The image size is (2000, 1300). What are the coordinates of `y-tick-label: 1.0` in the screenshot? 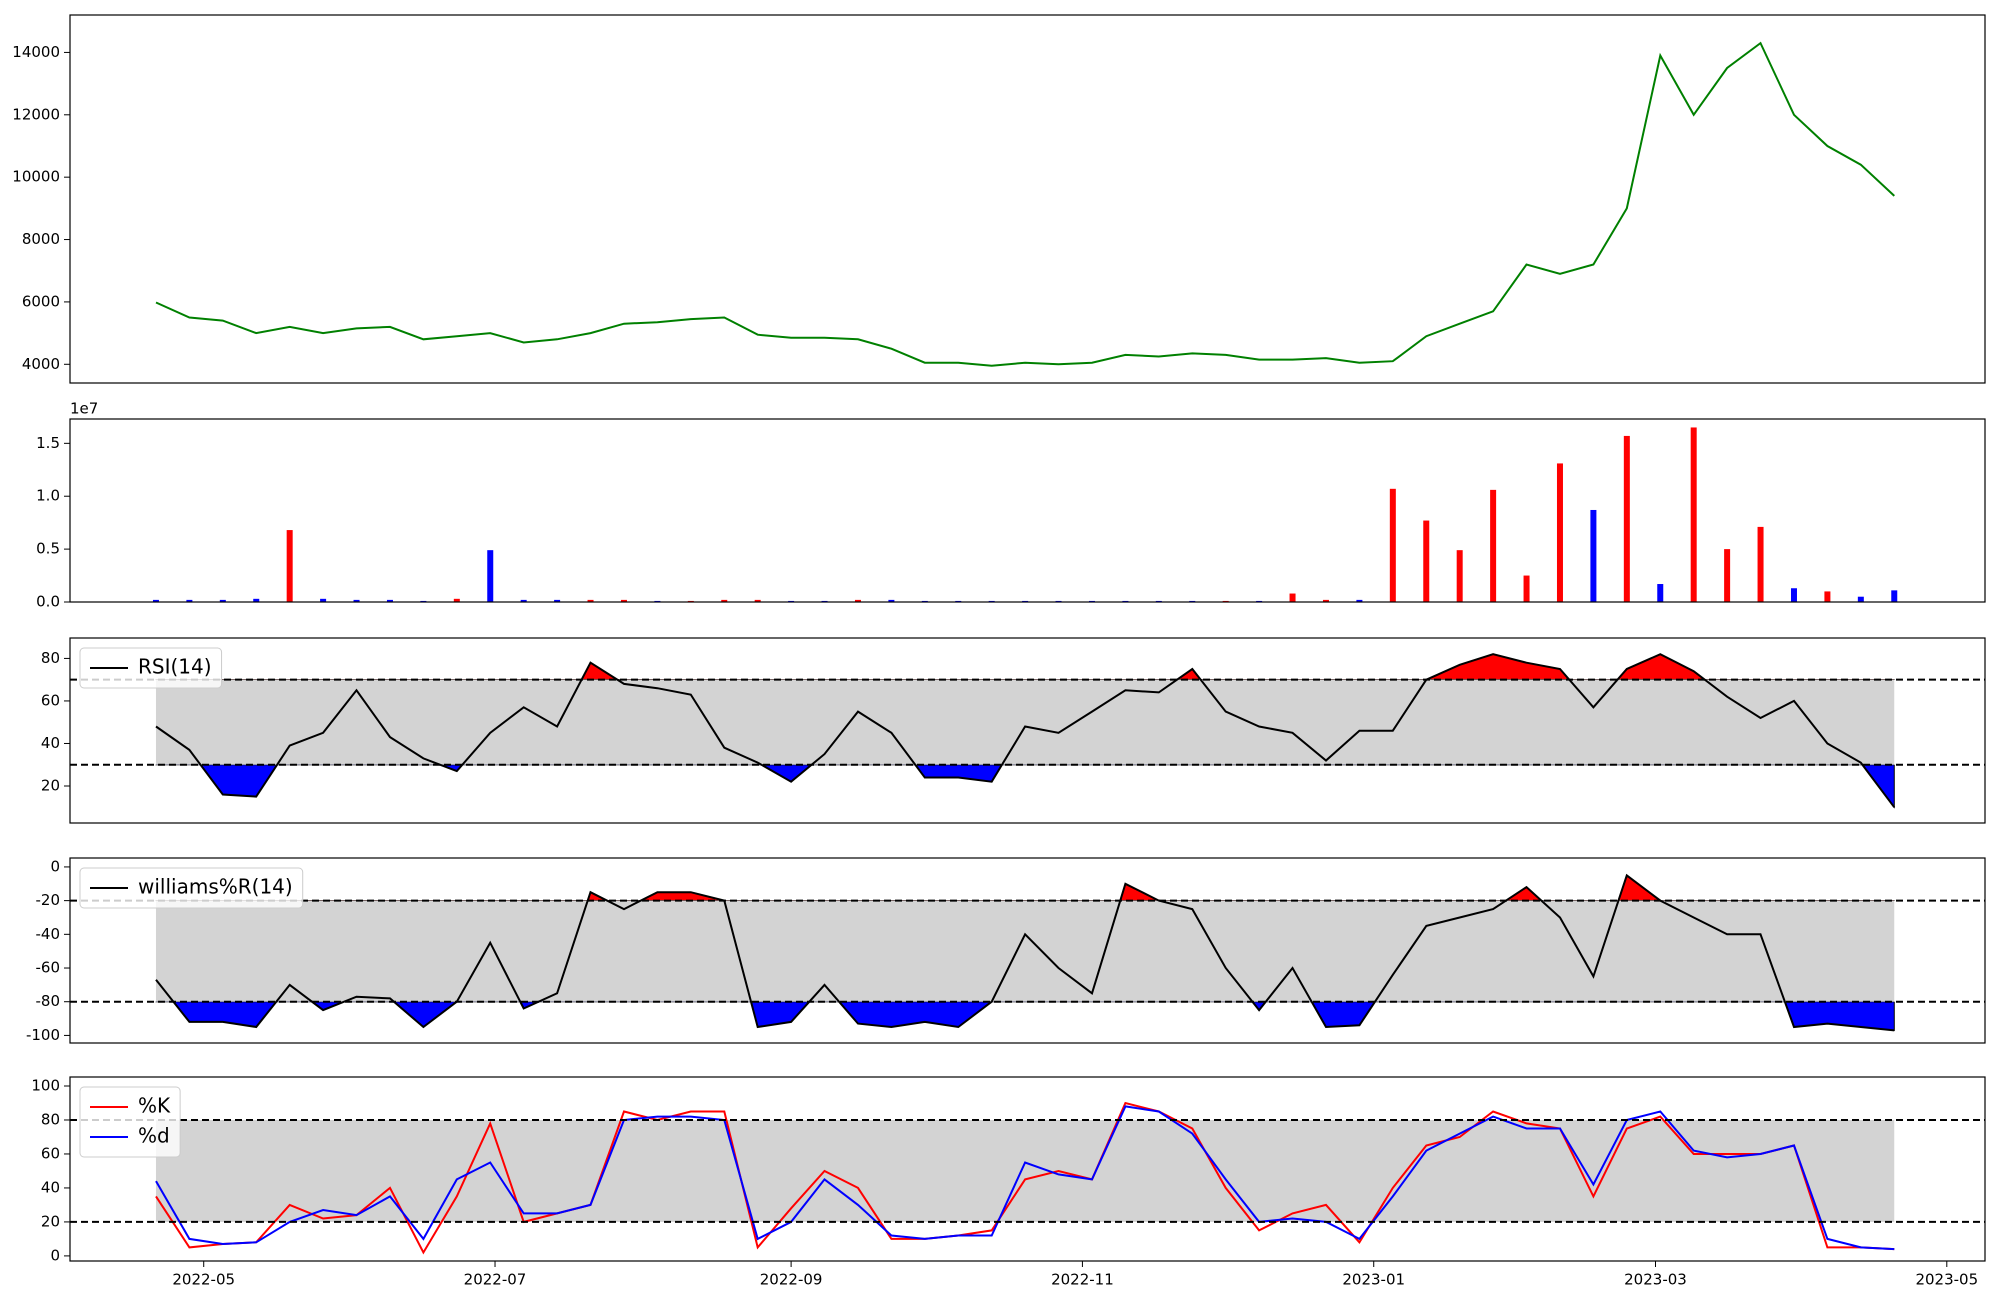 It's located at (48, 496).